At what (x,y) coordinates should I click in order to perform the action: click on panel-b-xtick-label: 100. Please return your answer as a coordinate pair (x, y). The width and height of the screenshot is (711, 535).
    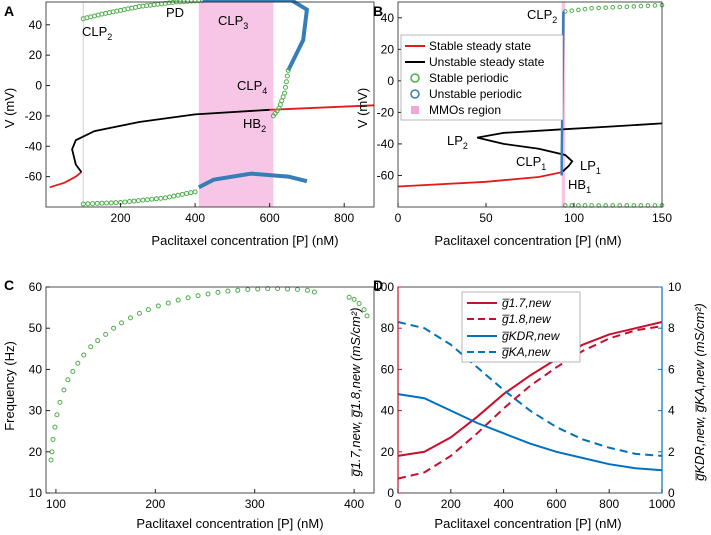
    Looking at the image, I should click on (574, 218).